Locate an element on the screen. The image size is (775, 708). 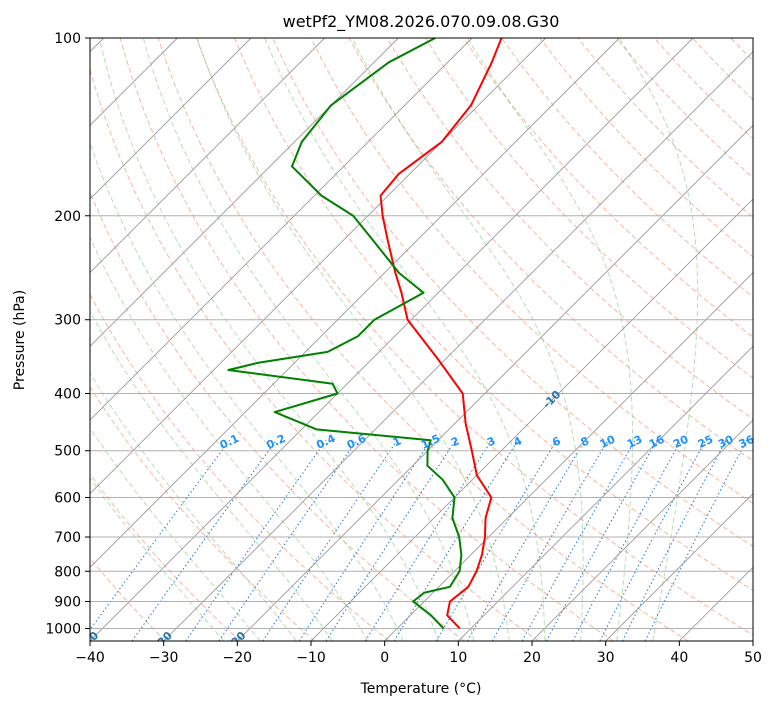
y-tick-label: 600 is located at coordinates (67, 498).